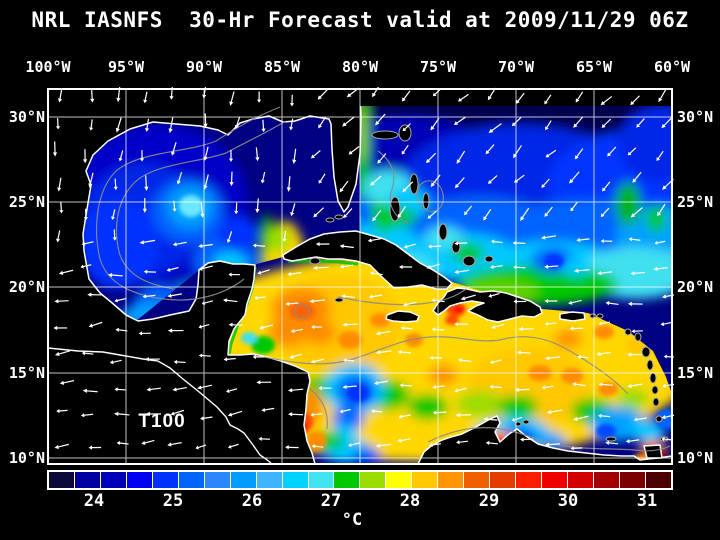 The height and width of the screenshot is (540, 720). What do you see at coordinates (516, 67) in the screenshot?
I see `lon-label: 70°W` at bounding box center [516, 67].